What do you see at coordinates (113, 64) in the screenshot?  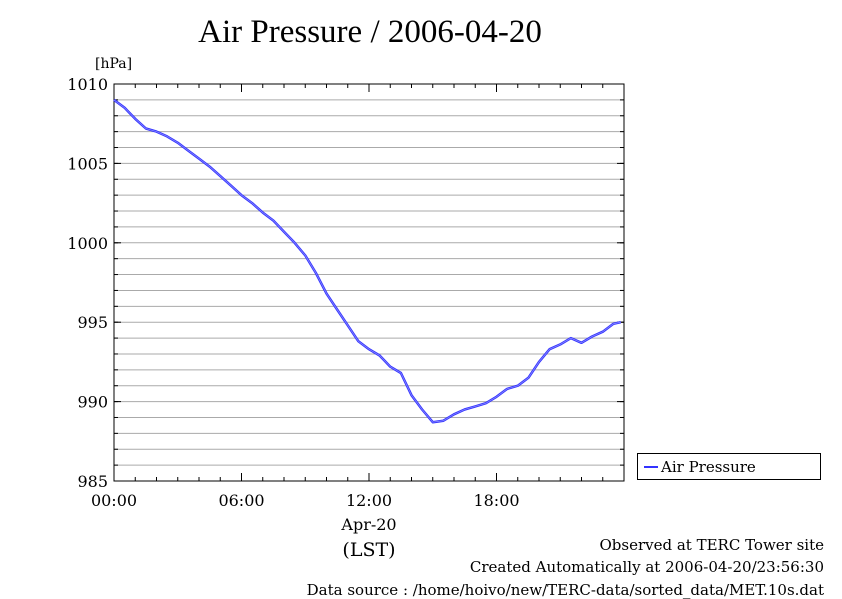 I see `y-axis-label: [hPa]` at bounding box center [113, 64].